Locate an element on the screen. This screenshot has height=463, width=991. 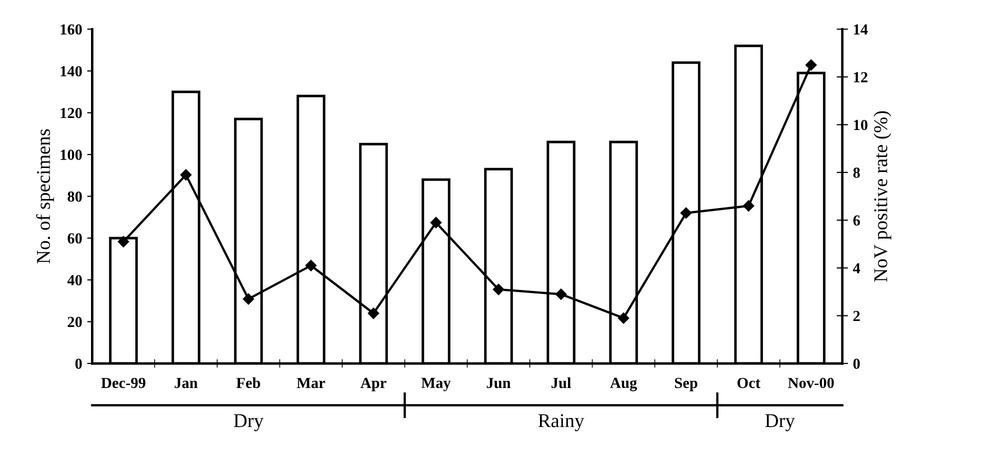
y2-tick-label: 8 is located at coordinates (856, 173).